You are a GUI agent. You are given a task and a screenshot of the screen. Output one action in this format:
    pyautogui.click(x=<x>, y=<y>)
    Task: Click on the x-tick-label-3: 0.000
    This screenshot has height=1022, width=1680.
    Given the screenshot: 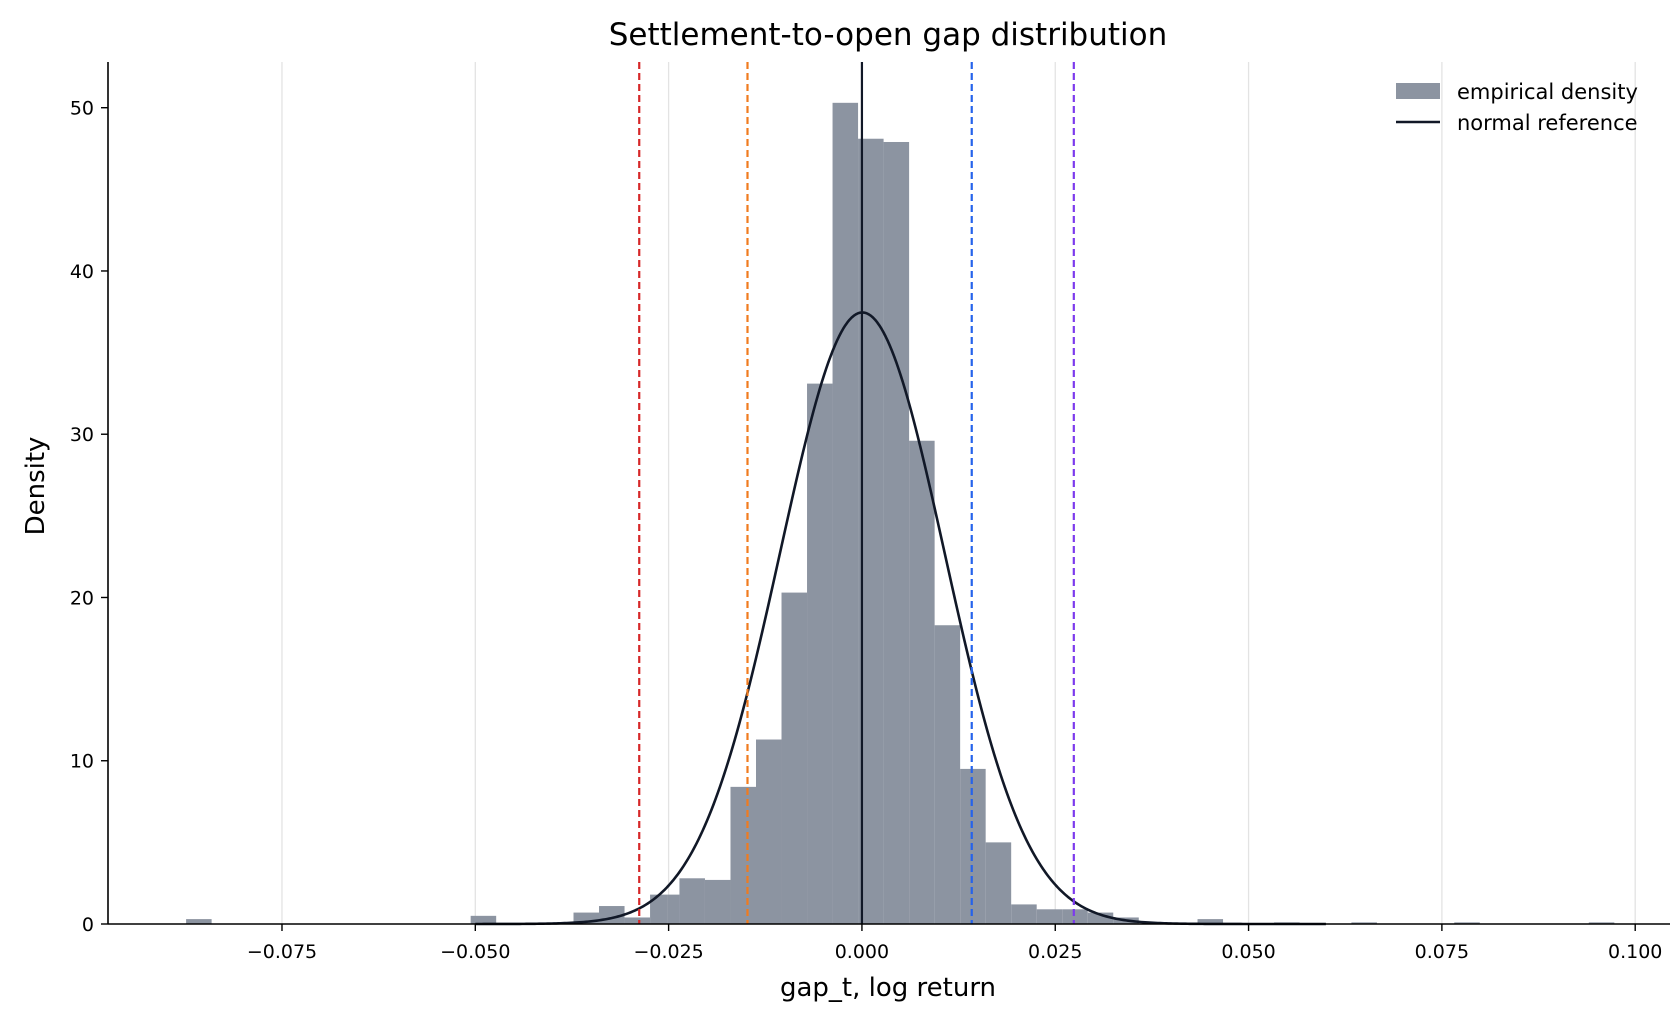 What is the action you would take?
    pyautogui.click(x=862, y=952)
    